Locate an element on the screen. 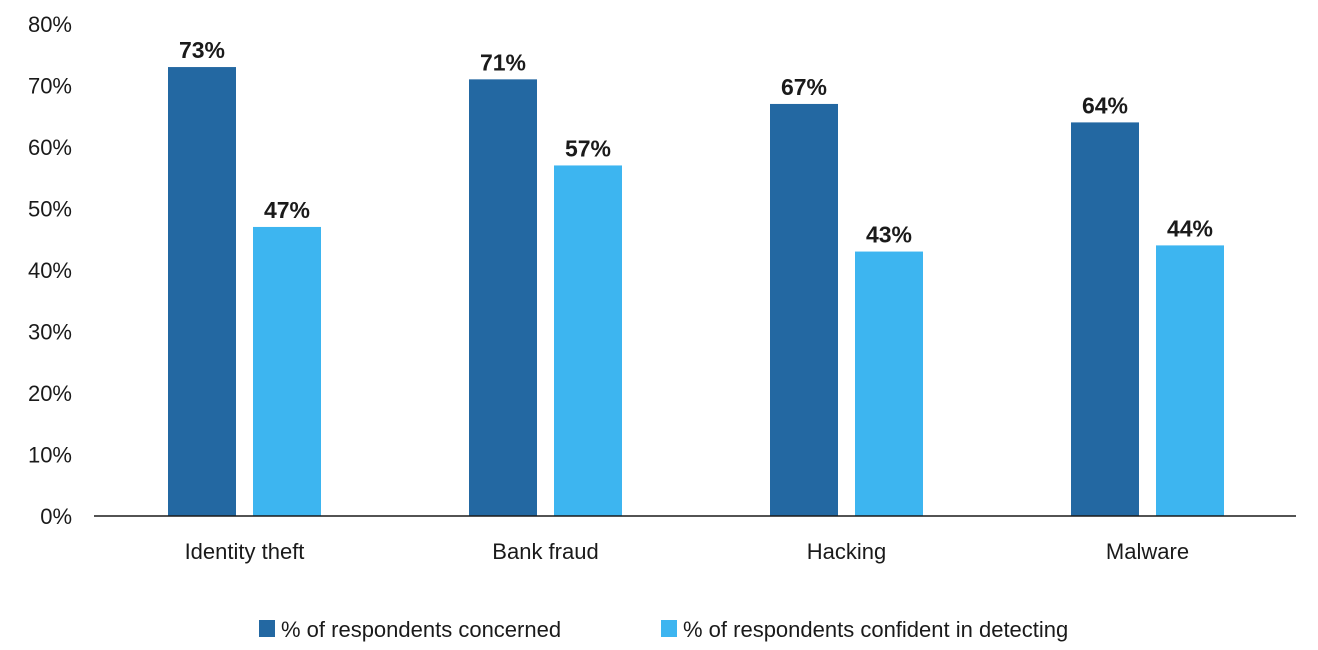  data-label: 44% is located at coordinates (1190, 228).